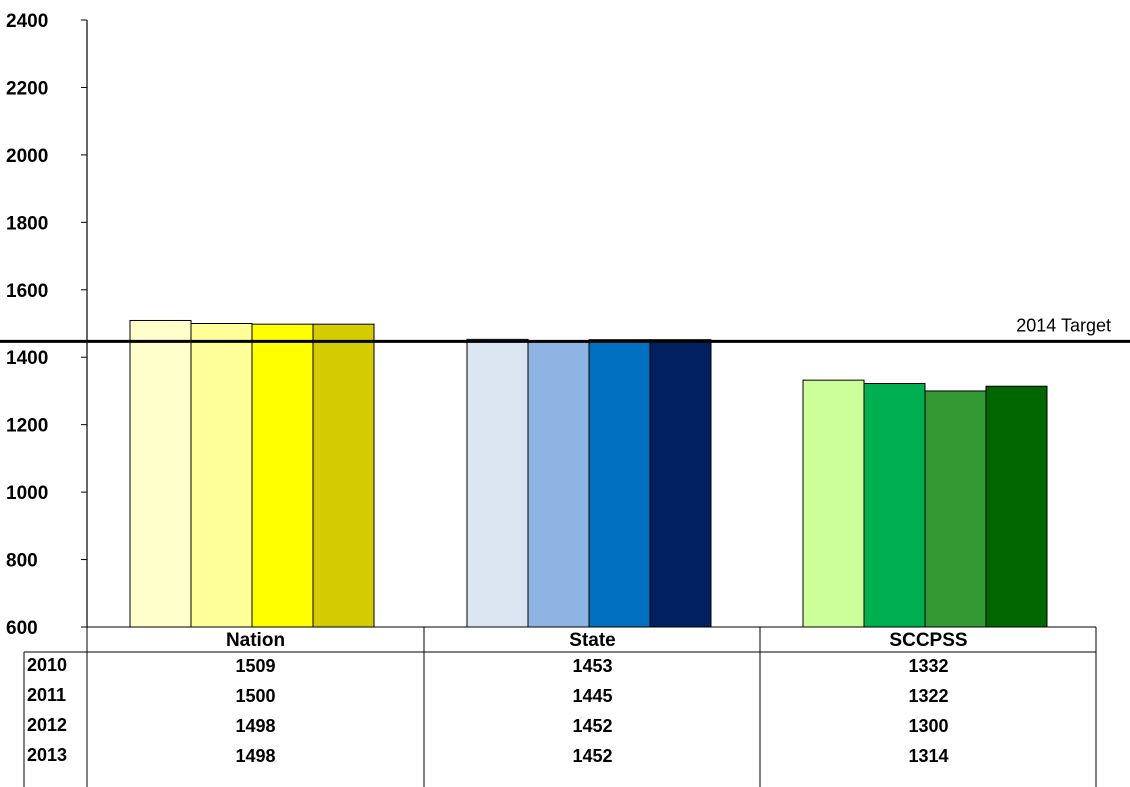 Image resolution: width=1130 pixels, height=787 pixels. What do you see at coordinates (343, 475) in the screenshot?
I see `bar-nation-2013` at bounding box center [343, 475].